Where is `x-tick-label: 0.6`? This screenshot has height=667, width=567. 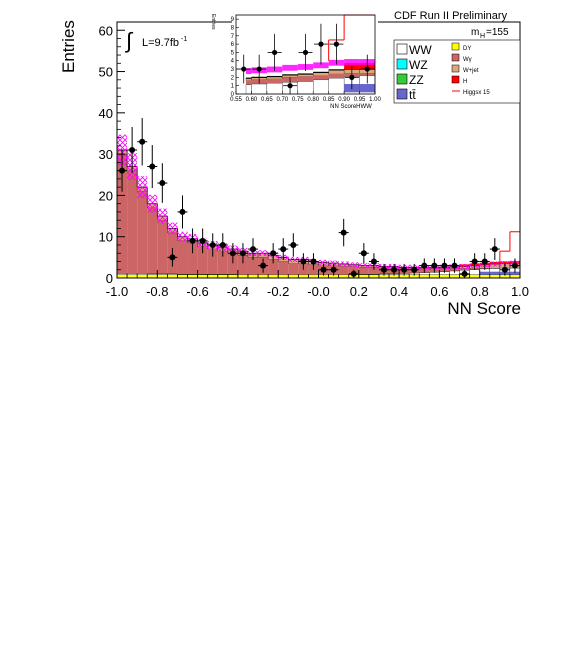
x-tick-label: 0.6 is located at coordinates (439, 291).